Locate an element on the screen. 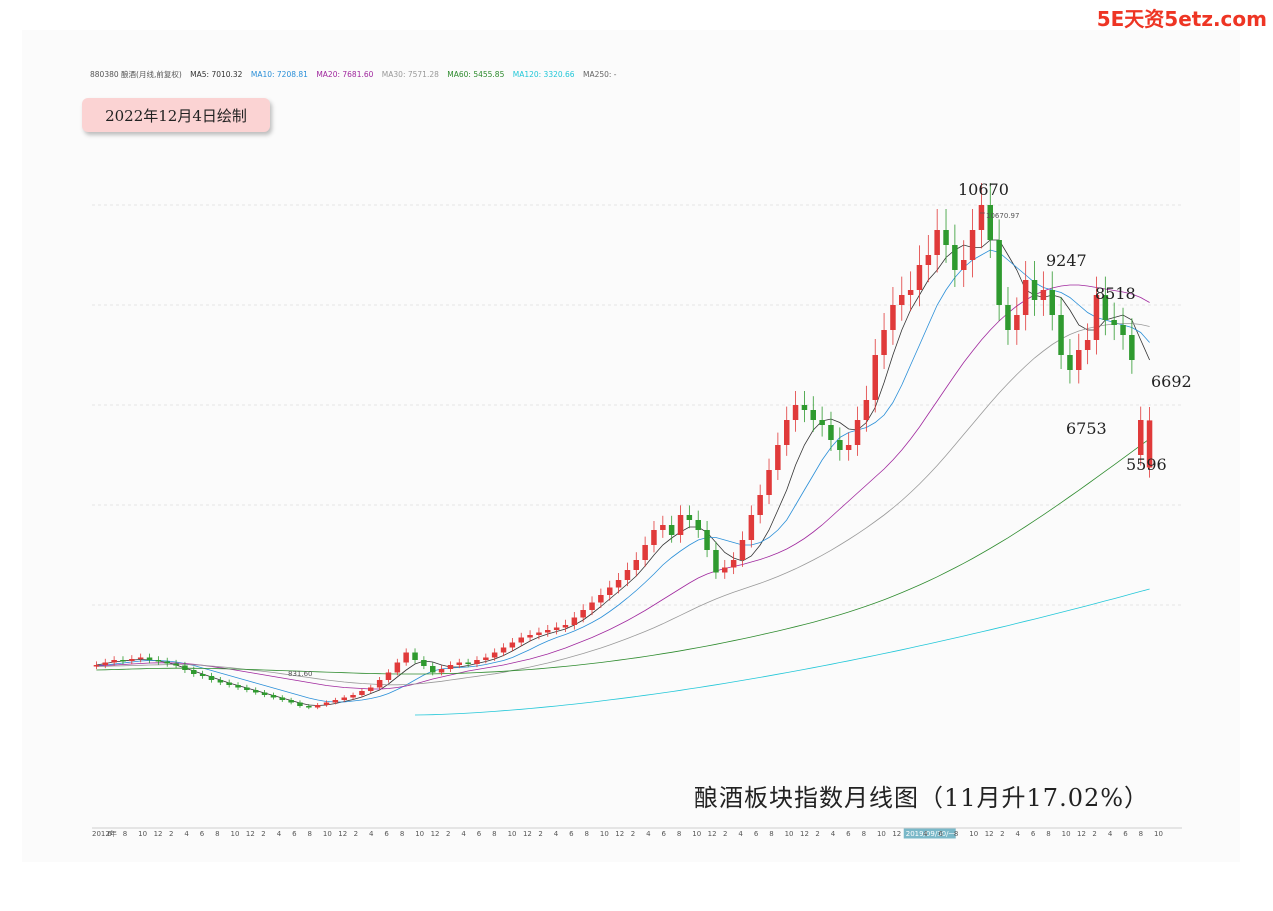 The height and width of the screenshot is (911, 1273). legend-ma20: MA20: 7681.60 is located at coordinates (345, 74).